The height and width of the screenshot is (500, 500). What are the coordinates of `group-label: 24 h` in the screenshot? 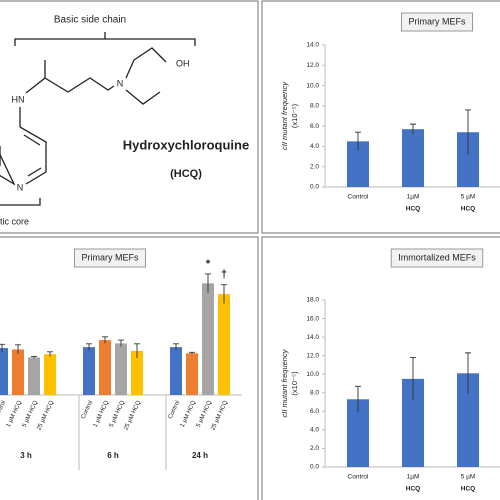 It's located at (200, 455).